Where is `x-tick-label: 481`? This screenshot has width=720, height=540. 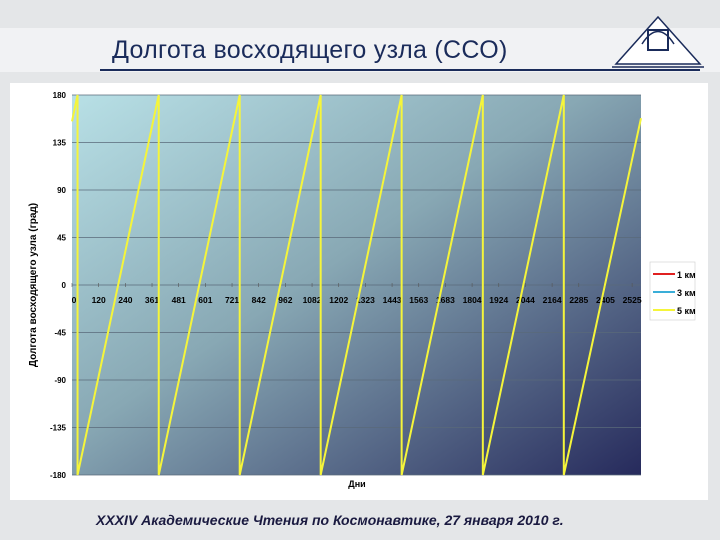
x-tick-label: 481 is located at coordinates (179, 300).